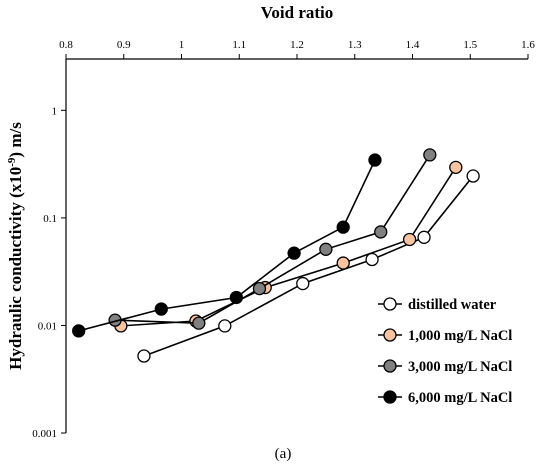 Image resolution: width=550 pixels, height=469 pixels. I want to click on y-axis-title-unit: ) m/s, so click(15, 140).